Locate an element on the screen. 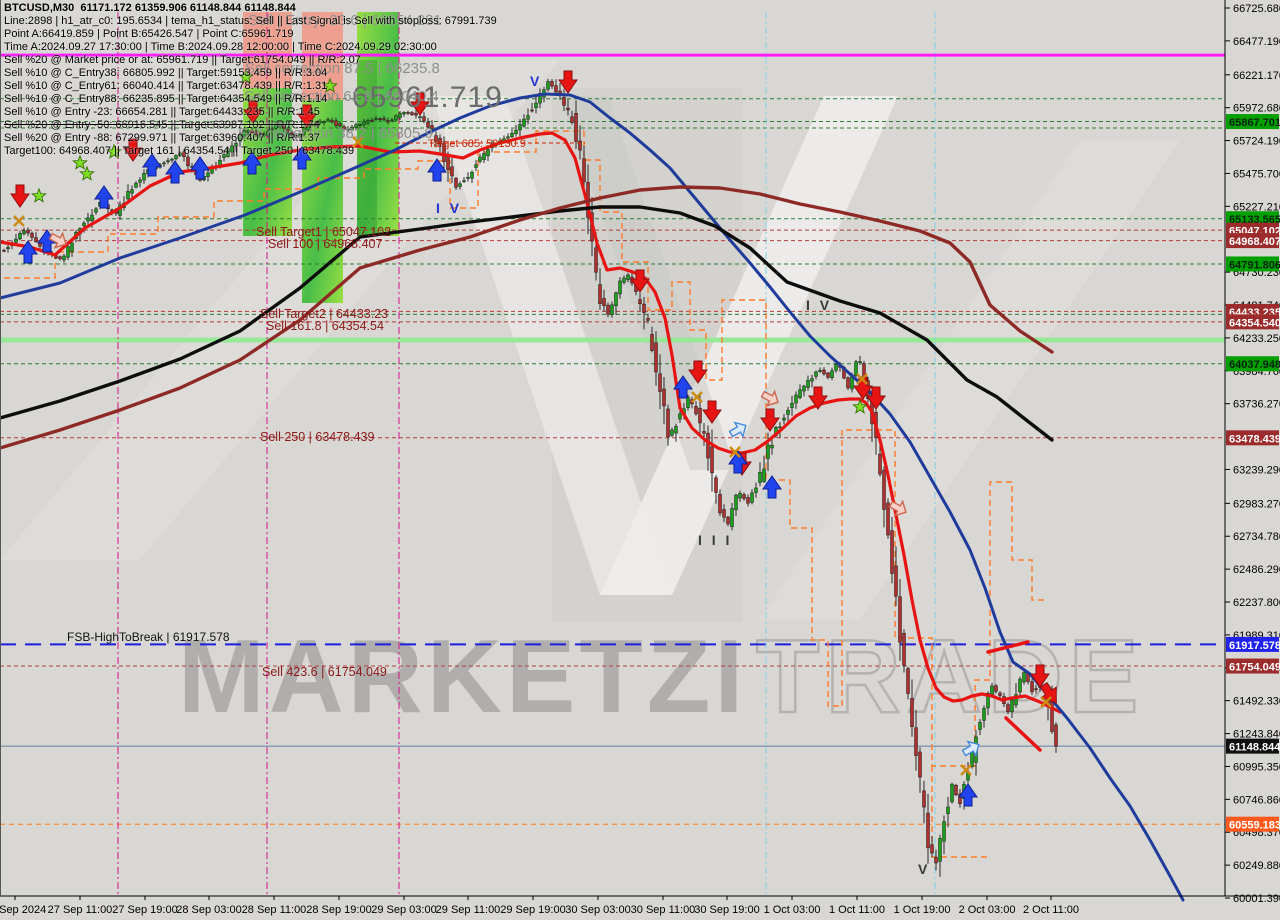 The height and width of the screenshot is (920, 1280). watermark-text-1: MARKETZI is located at coordinates (462, 677).